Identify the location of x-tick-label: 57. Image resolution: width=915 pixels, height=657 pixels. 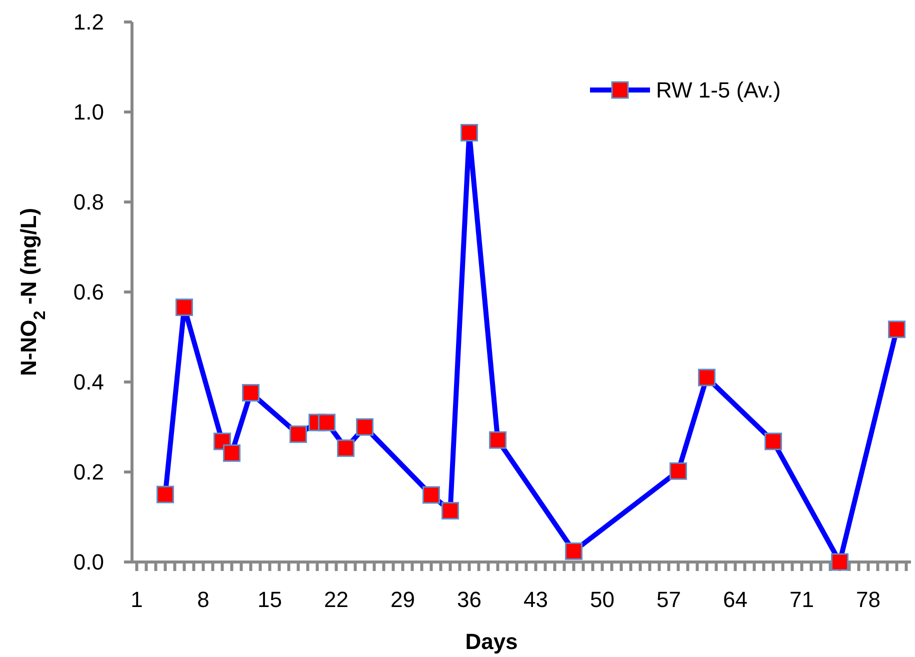
(668, 599).